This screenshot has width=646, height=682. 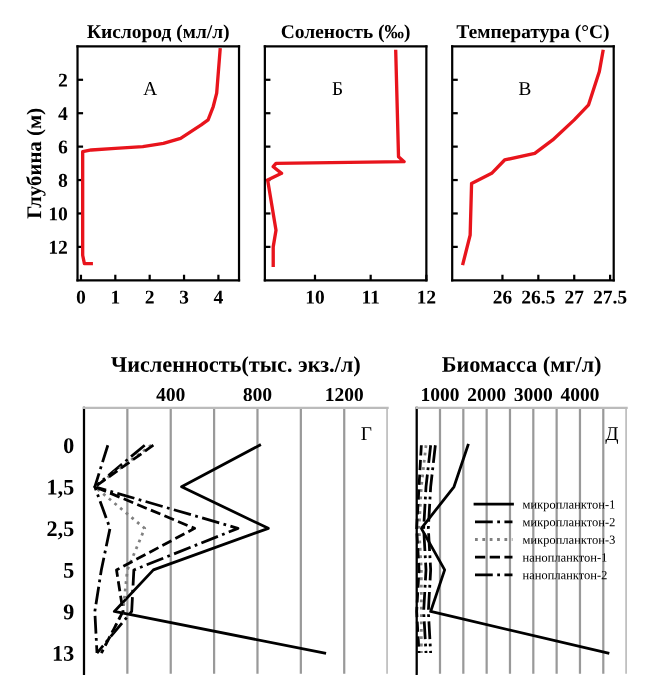 I want to click on x-tick-label: 26.5, so click(x=538, y=297).